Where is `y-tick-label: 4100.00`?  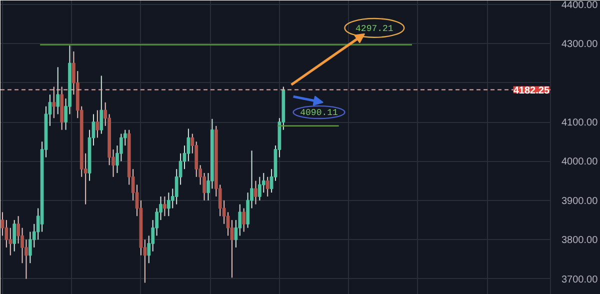 y-tick-label: 4100.00 is located at coordinates (580, 123).